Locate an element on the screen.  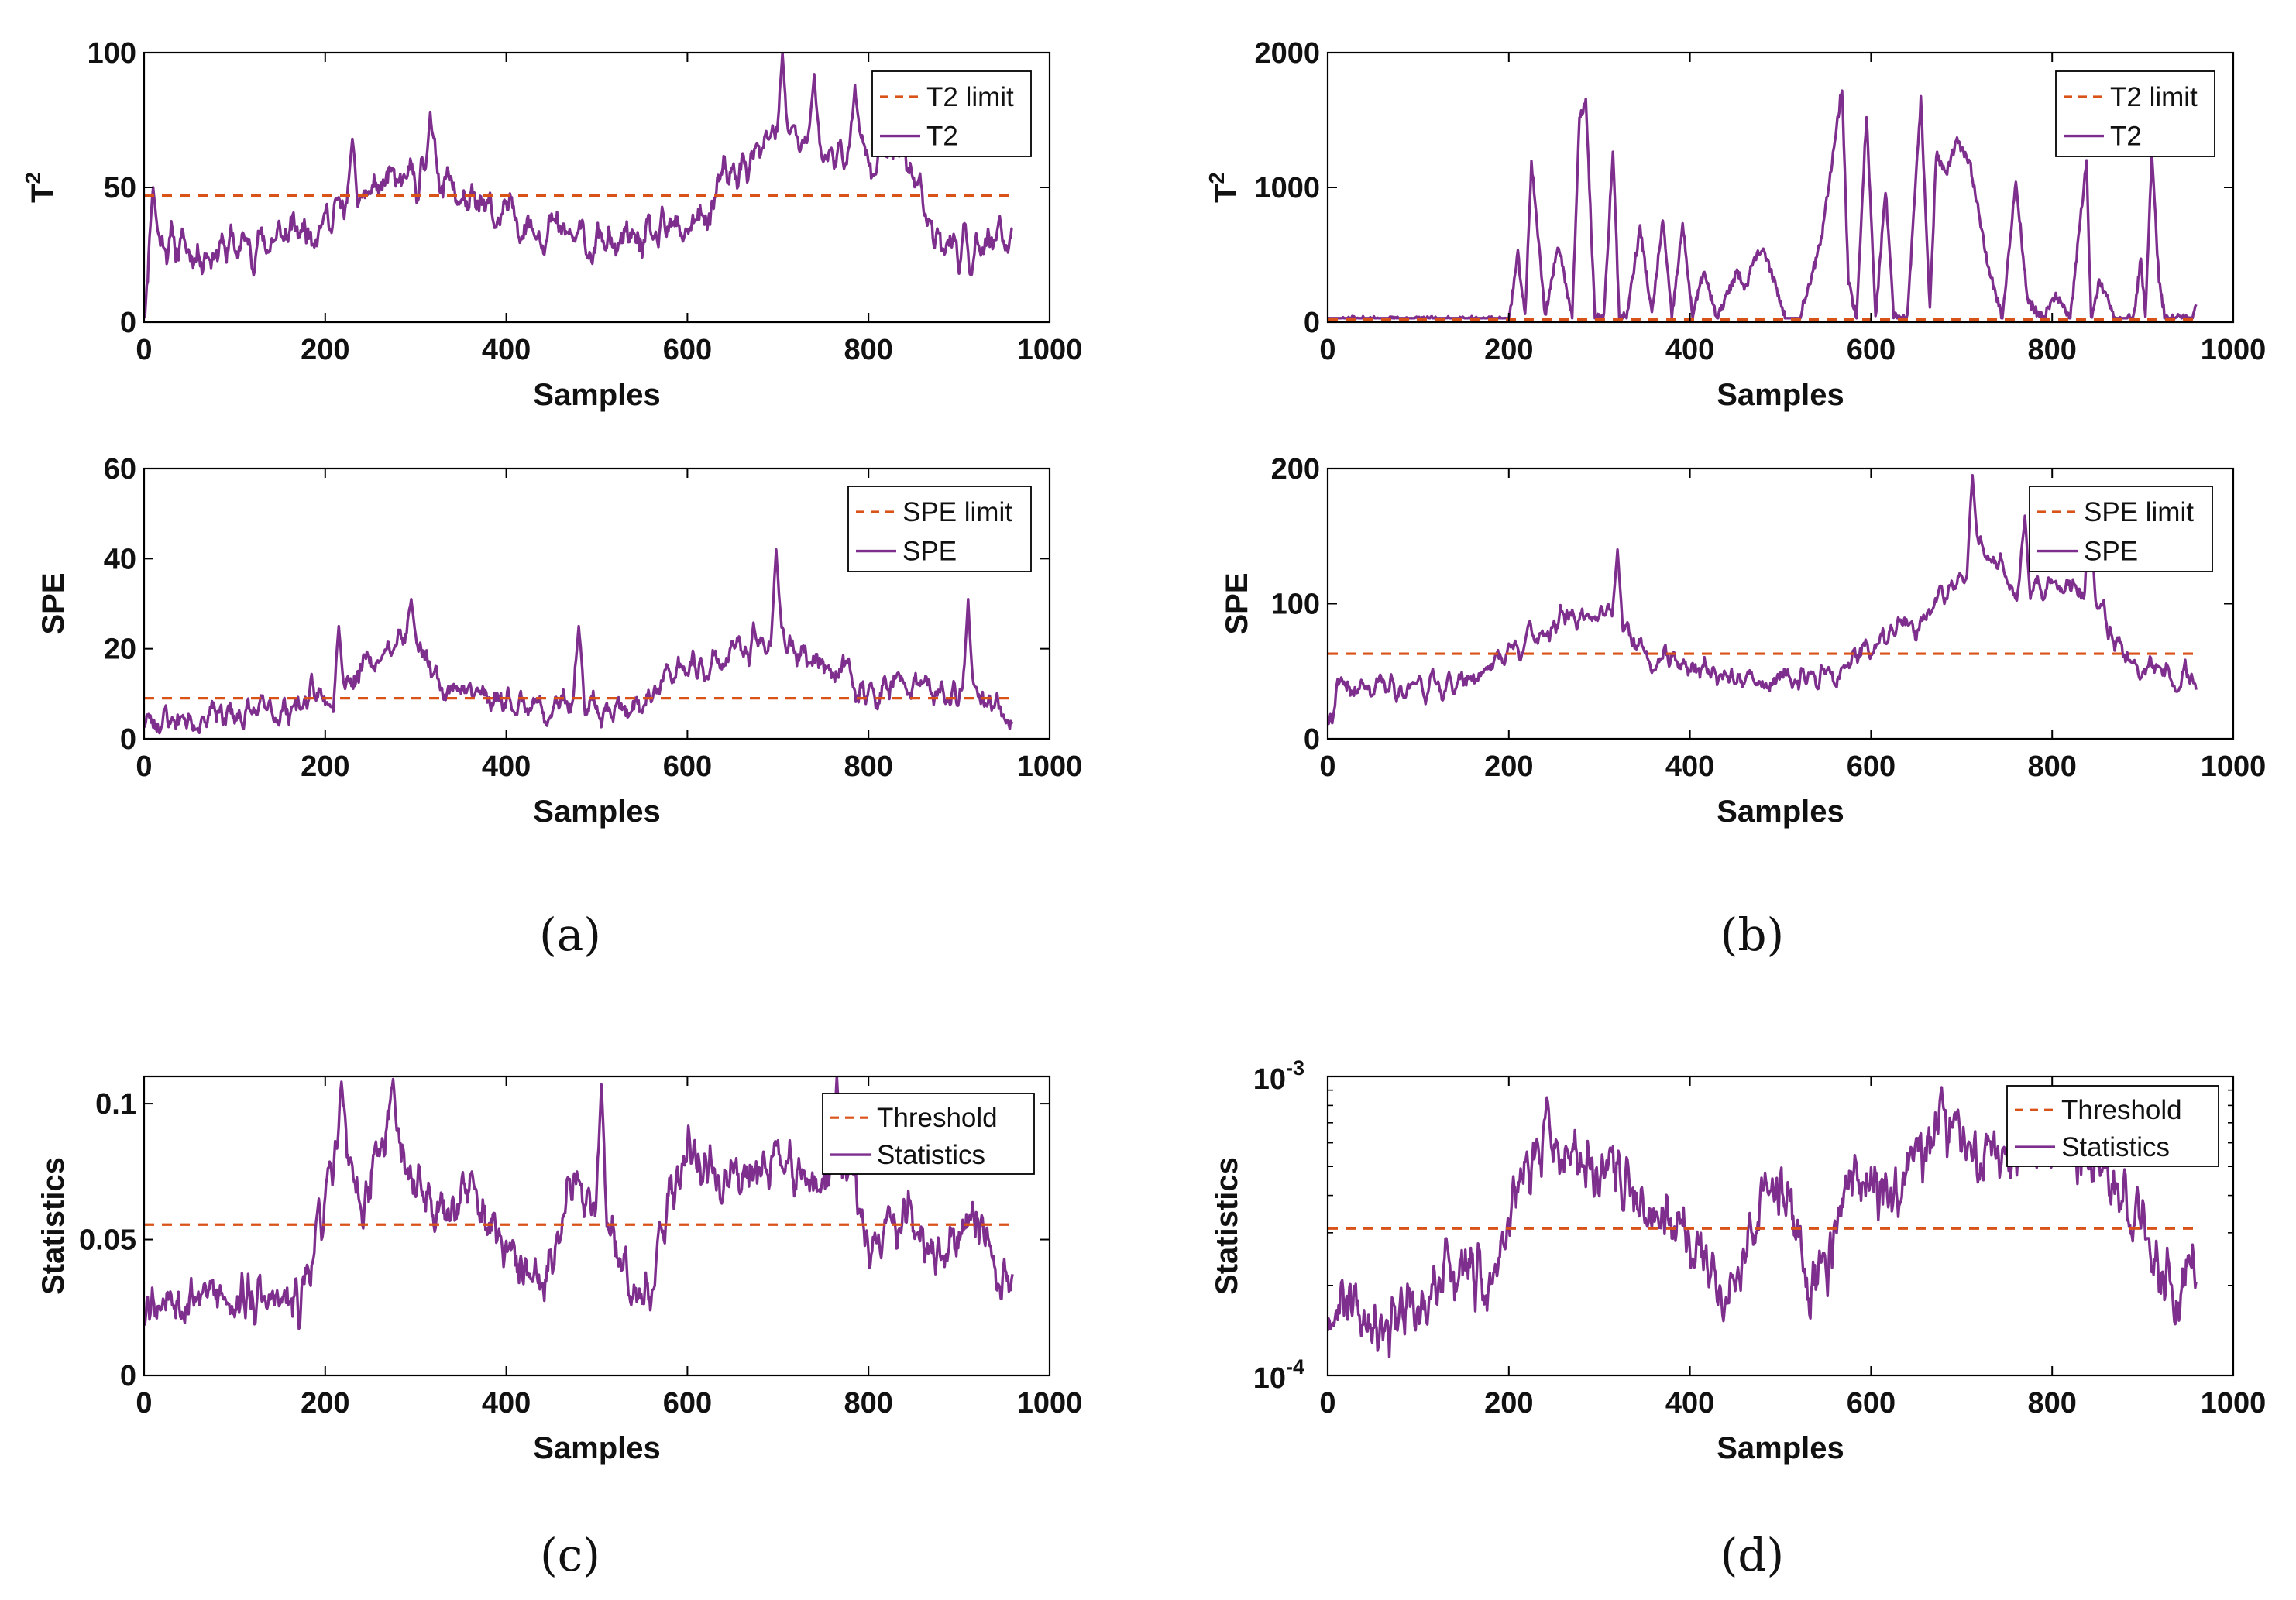
y-axis-label-text: Statistics is located at coordinates (1227, 1226).